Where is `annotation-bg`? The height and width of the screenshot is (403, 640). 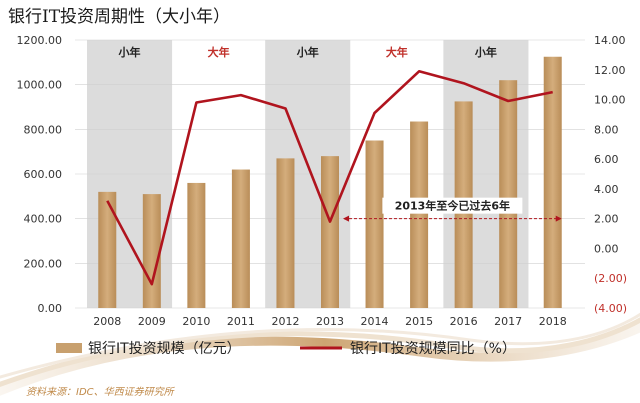
annotation-bg is located at coordinates (452, 205).